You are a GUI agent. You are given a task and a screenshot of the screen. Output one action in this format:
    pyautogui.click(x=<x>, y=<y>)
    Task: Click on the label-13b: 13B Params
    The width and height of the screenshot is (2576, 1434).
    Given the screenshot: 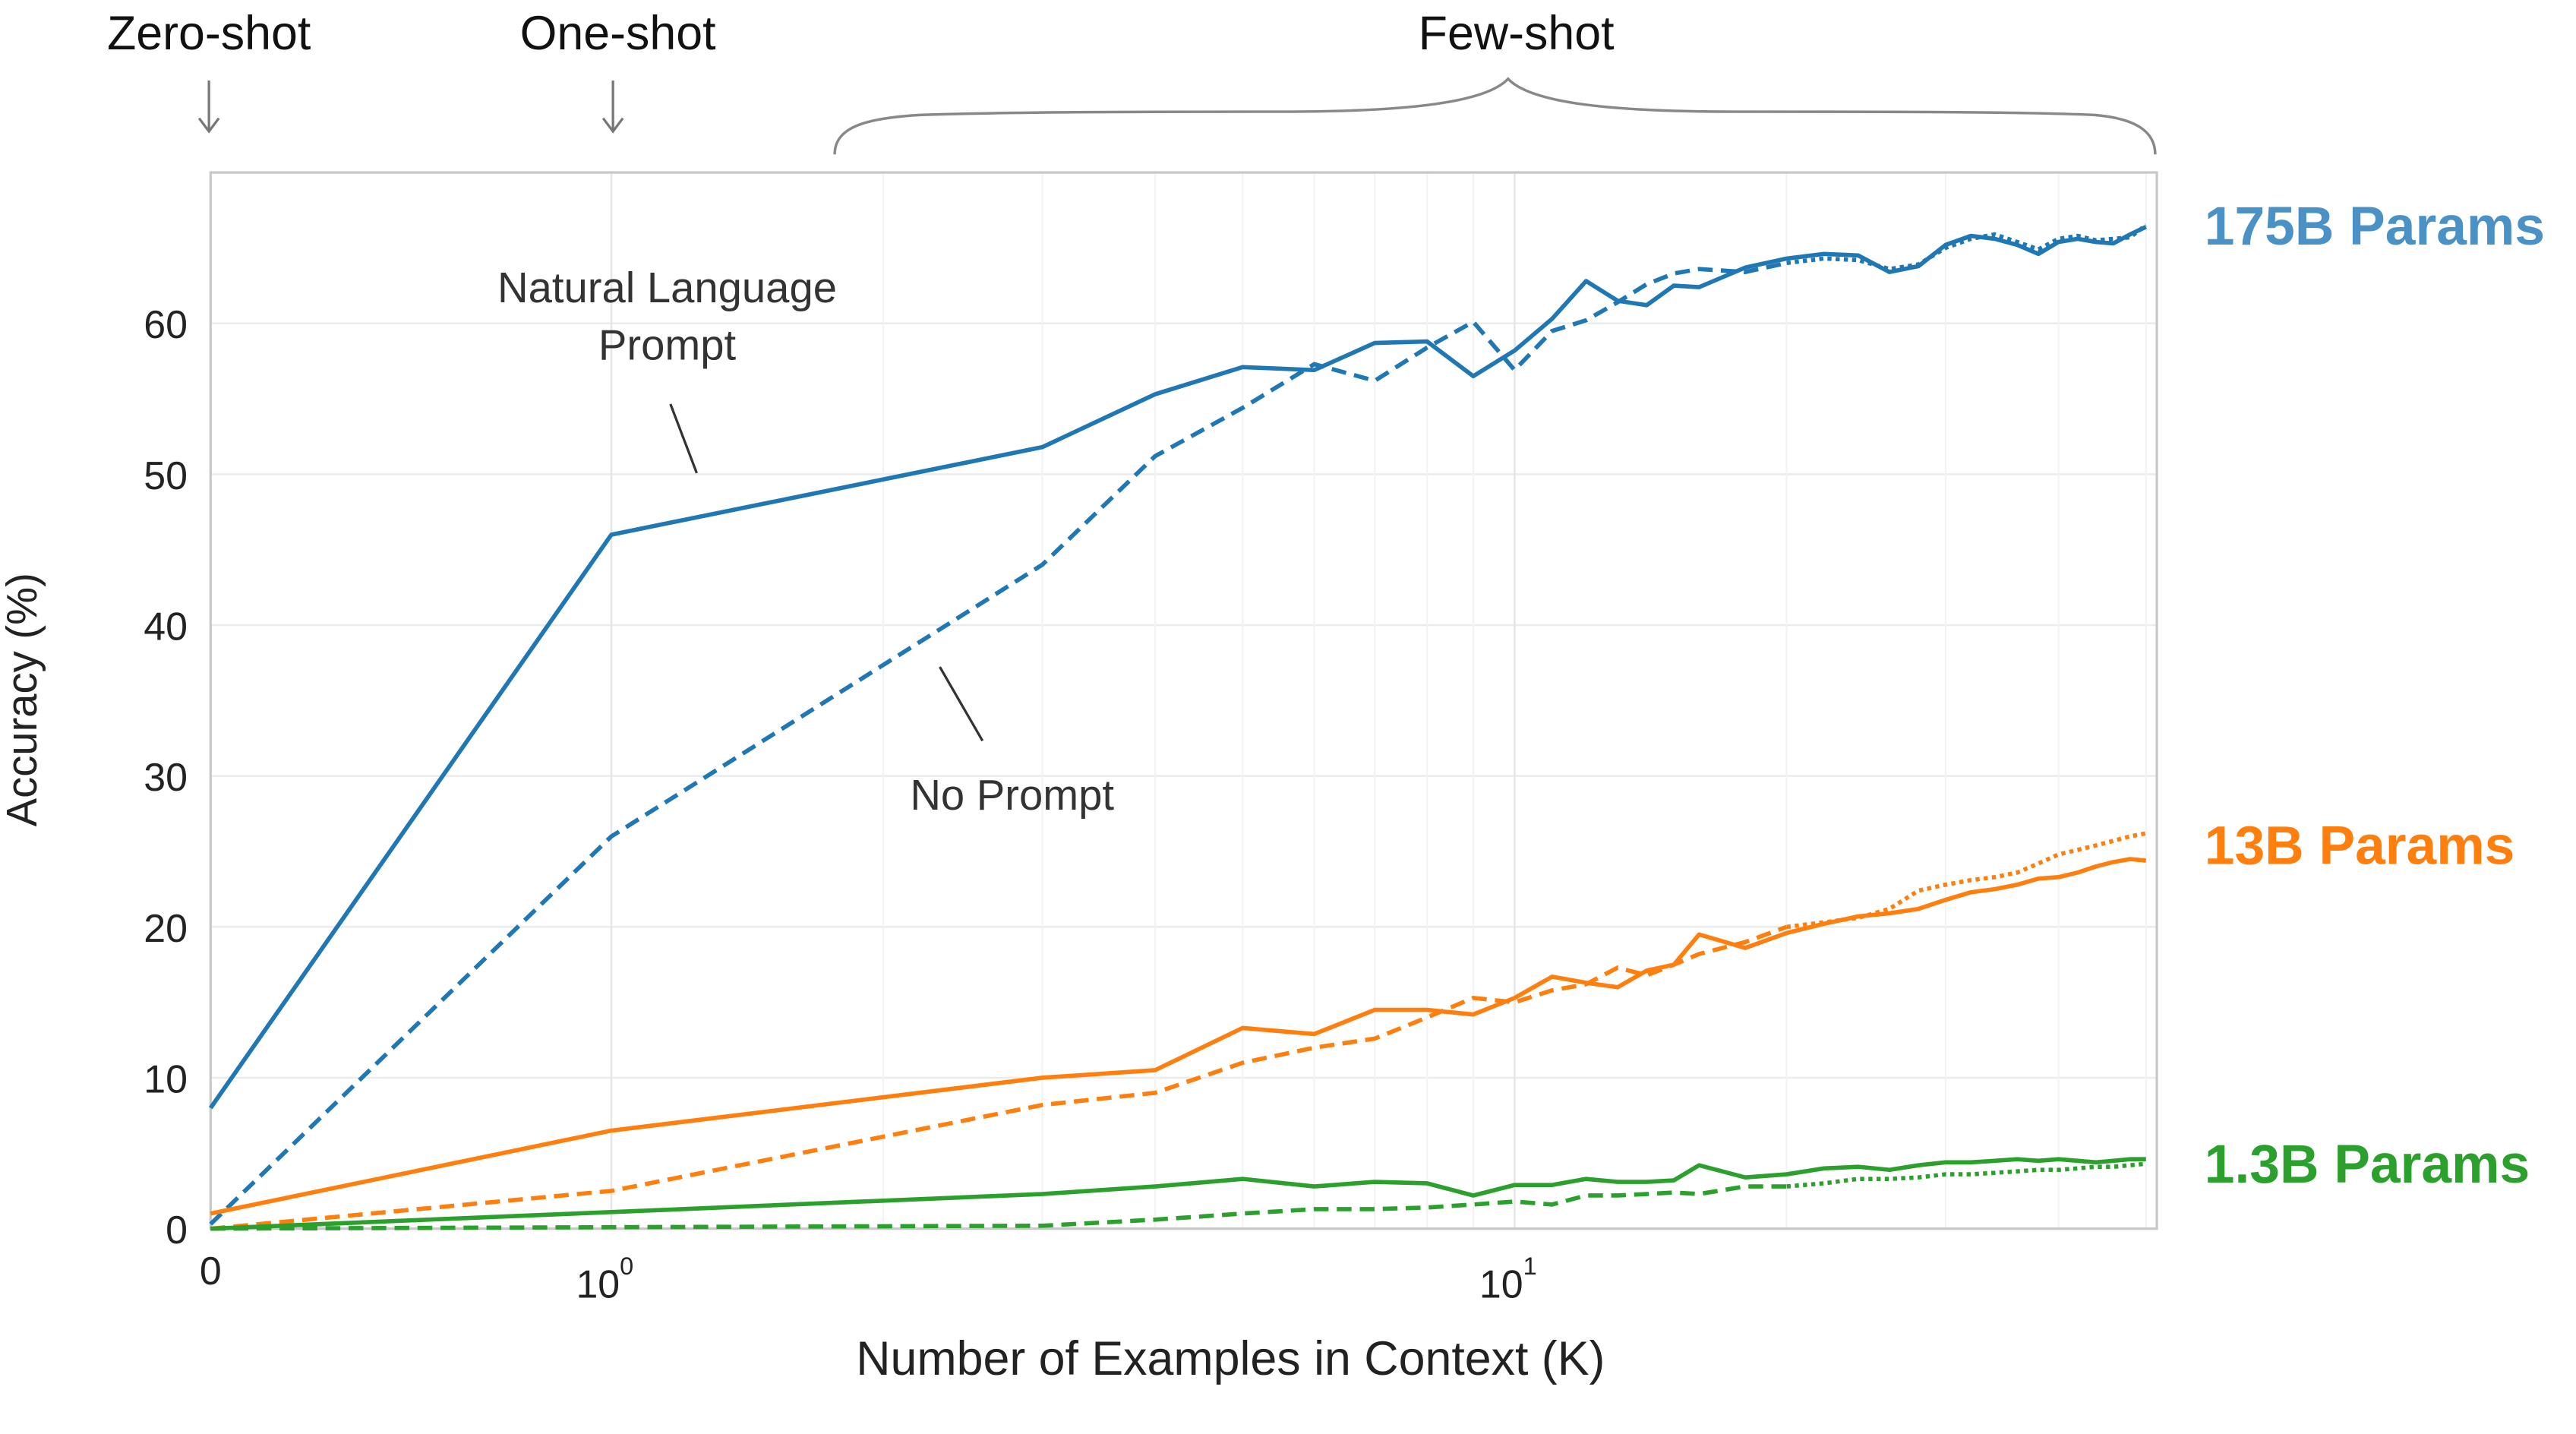 What is the action you would take?
    pyautogui.click(x=2360, y=847)
    